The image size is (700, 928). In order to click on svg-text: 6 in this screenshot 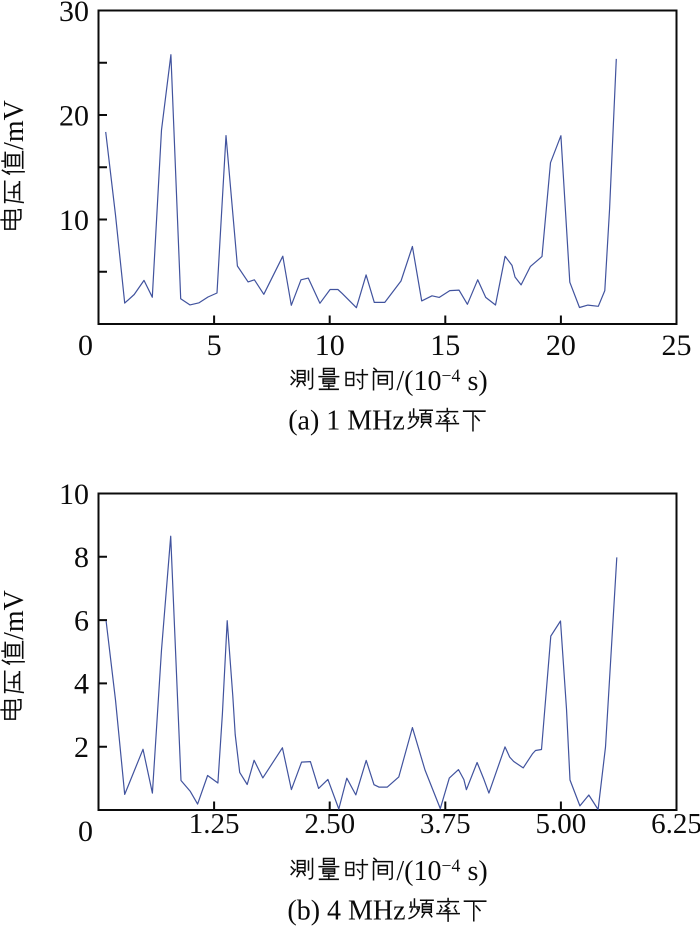, I will do `click(81, 620)`.